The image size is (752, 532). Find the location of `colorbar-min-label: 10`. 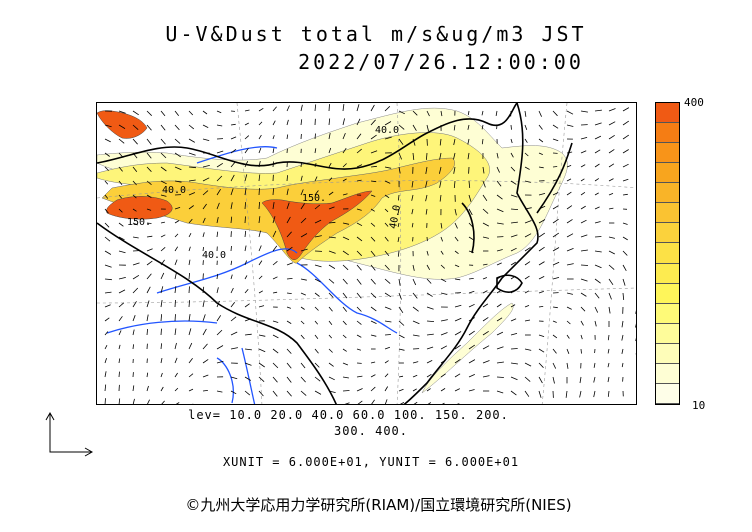

colorbar-min-label: 10 is located at coordinates (699, 405).